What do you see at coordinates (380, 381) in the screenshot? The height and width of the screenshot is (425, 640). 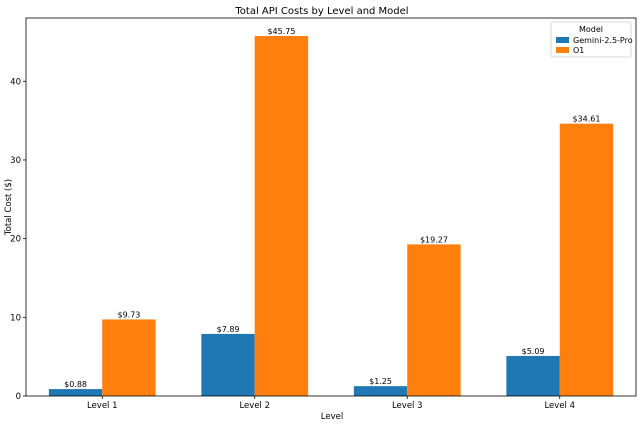 I see `data-label: $1.25` at bounding box center [380, 381].